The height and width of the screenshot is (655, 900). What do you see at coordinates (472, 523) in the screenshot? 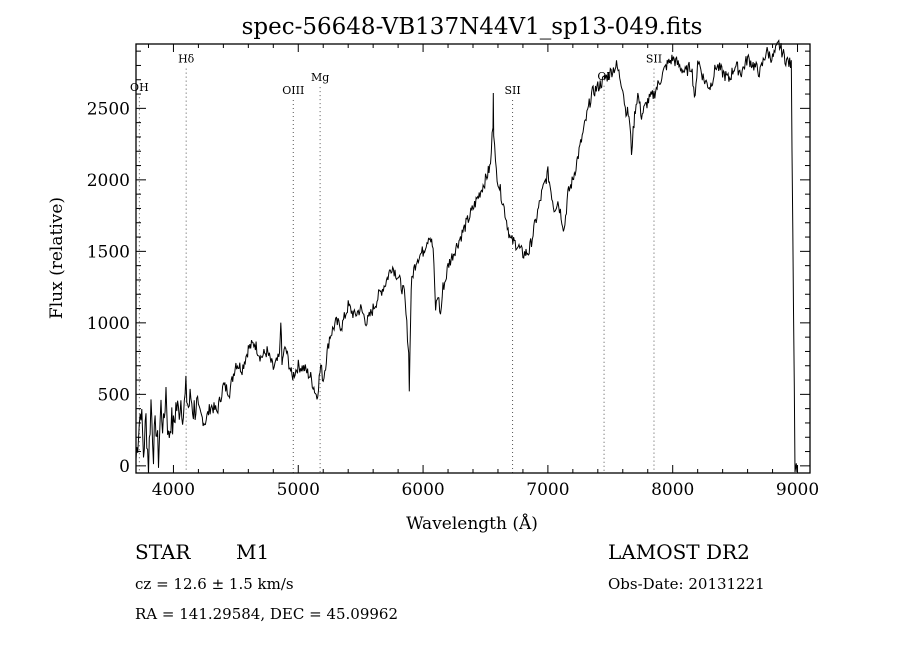
I see `x-axis-label: Wavelength (Å)` at bounding box center [472, 523].